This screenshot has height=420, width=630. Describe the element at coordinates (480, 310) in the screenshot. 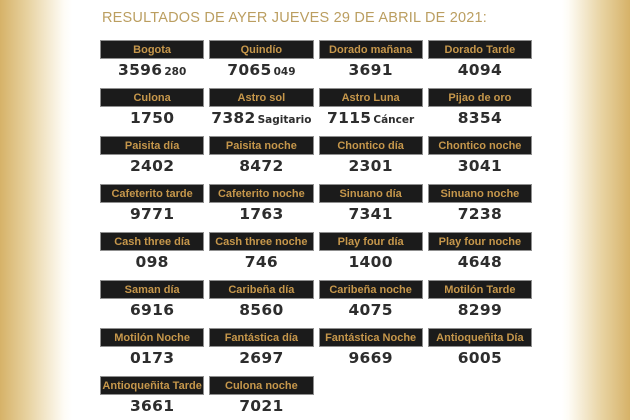

I see `lottery-number: 8299` at that location.